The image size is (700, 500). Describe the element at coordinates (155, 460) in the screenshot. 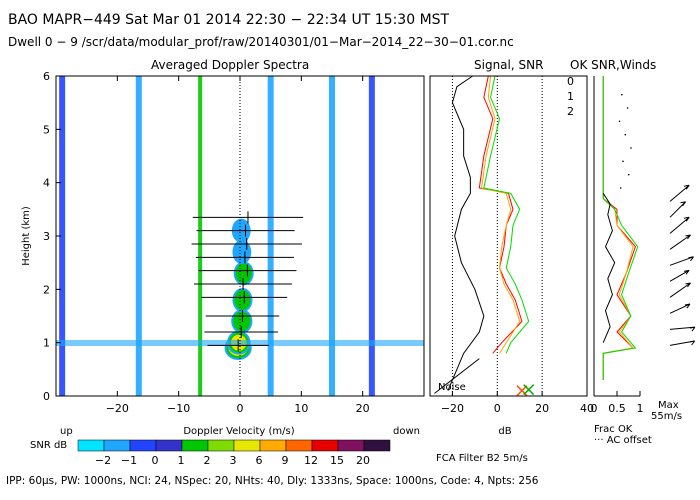

I see `colorbar-label: 0` at that location.